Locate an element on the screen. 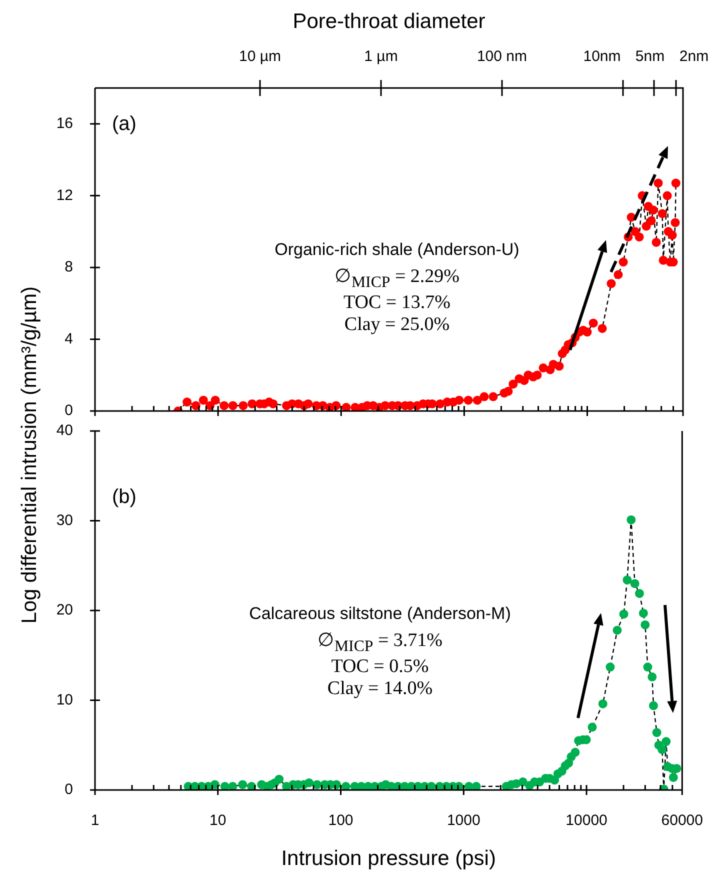 This screenshot has width=717, height=876. annotation: Clay = 25.0% is located at coordinates (397, 325).